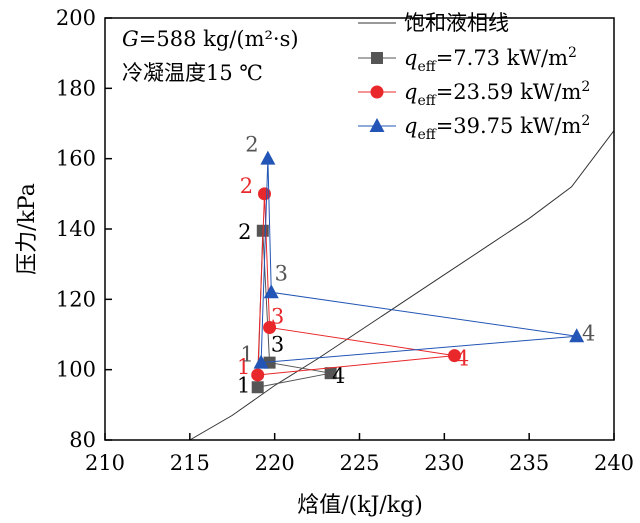 This screenshot has width=640, height=523. Describe the element at coordinates (76, 88) in the screenshot. I see `y-tick-label: 180` at that location.